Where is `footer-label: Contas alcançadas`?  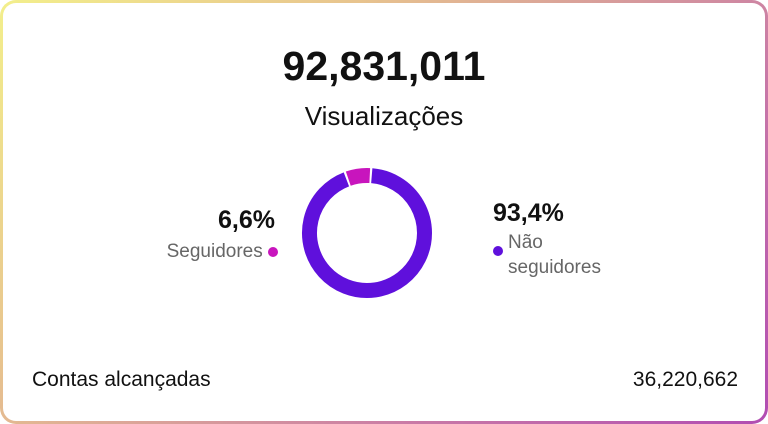 footer-label: Contas alcançadas is located at coordinates (121, 379).